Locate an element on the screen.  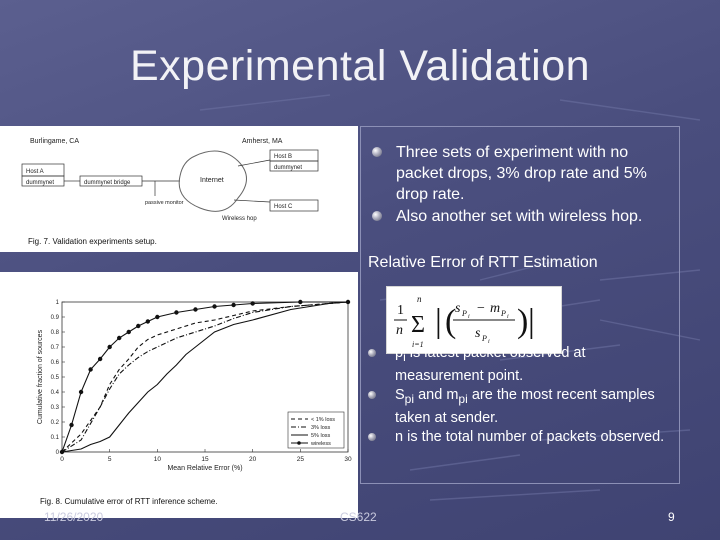
y-tick-label: 0.6 is located at coordinates (55, 363).